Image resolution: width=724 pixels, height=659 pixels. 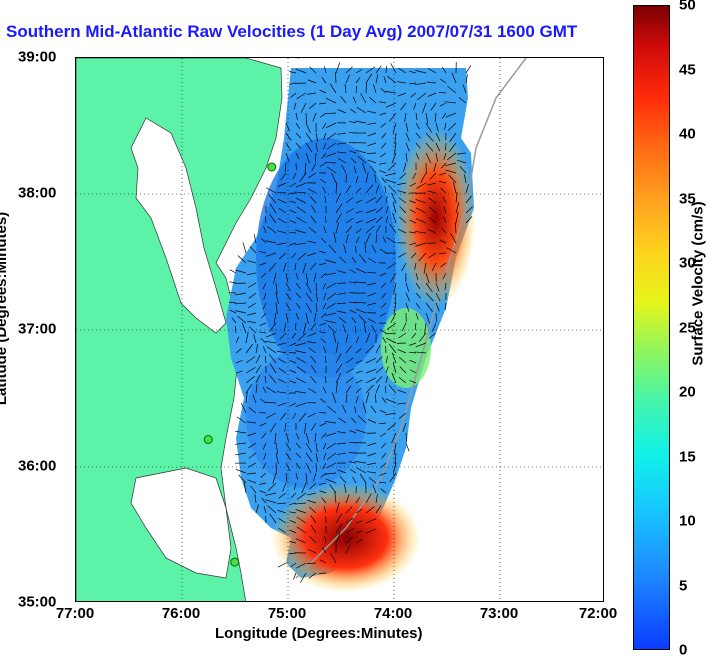 I want to click on colorbar-tick: 15, so click(x=687, y=456).